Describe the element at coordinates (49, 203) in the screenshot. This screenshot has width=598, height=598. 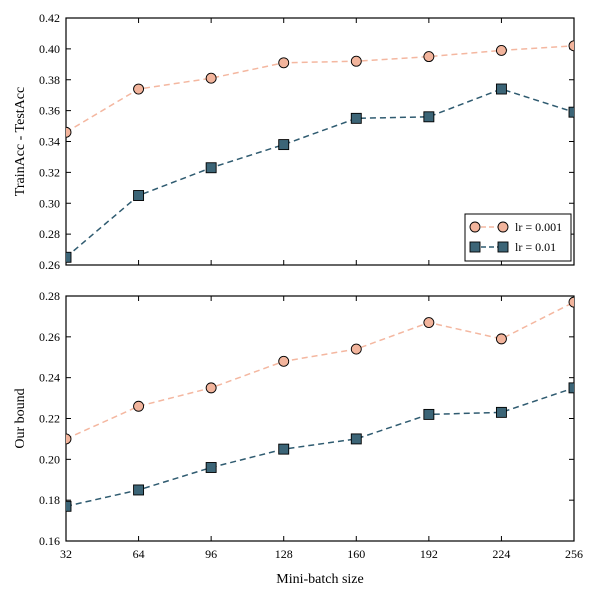
I see `y-tick-label: 0.30` at that location.